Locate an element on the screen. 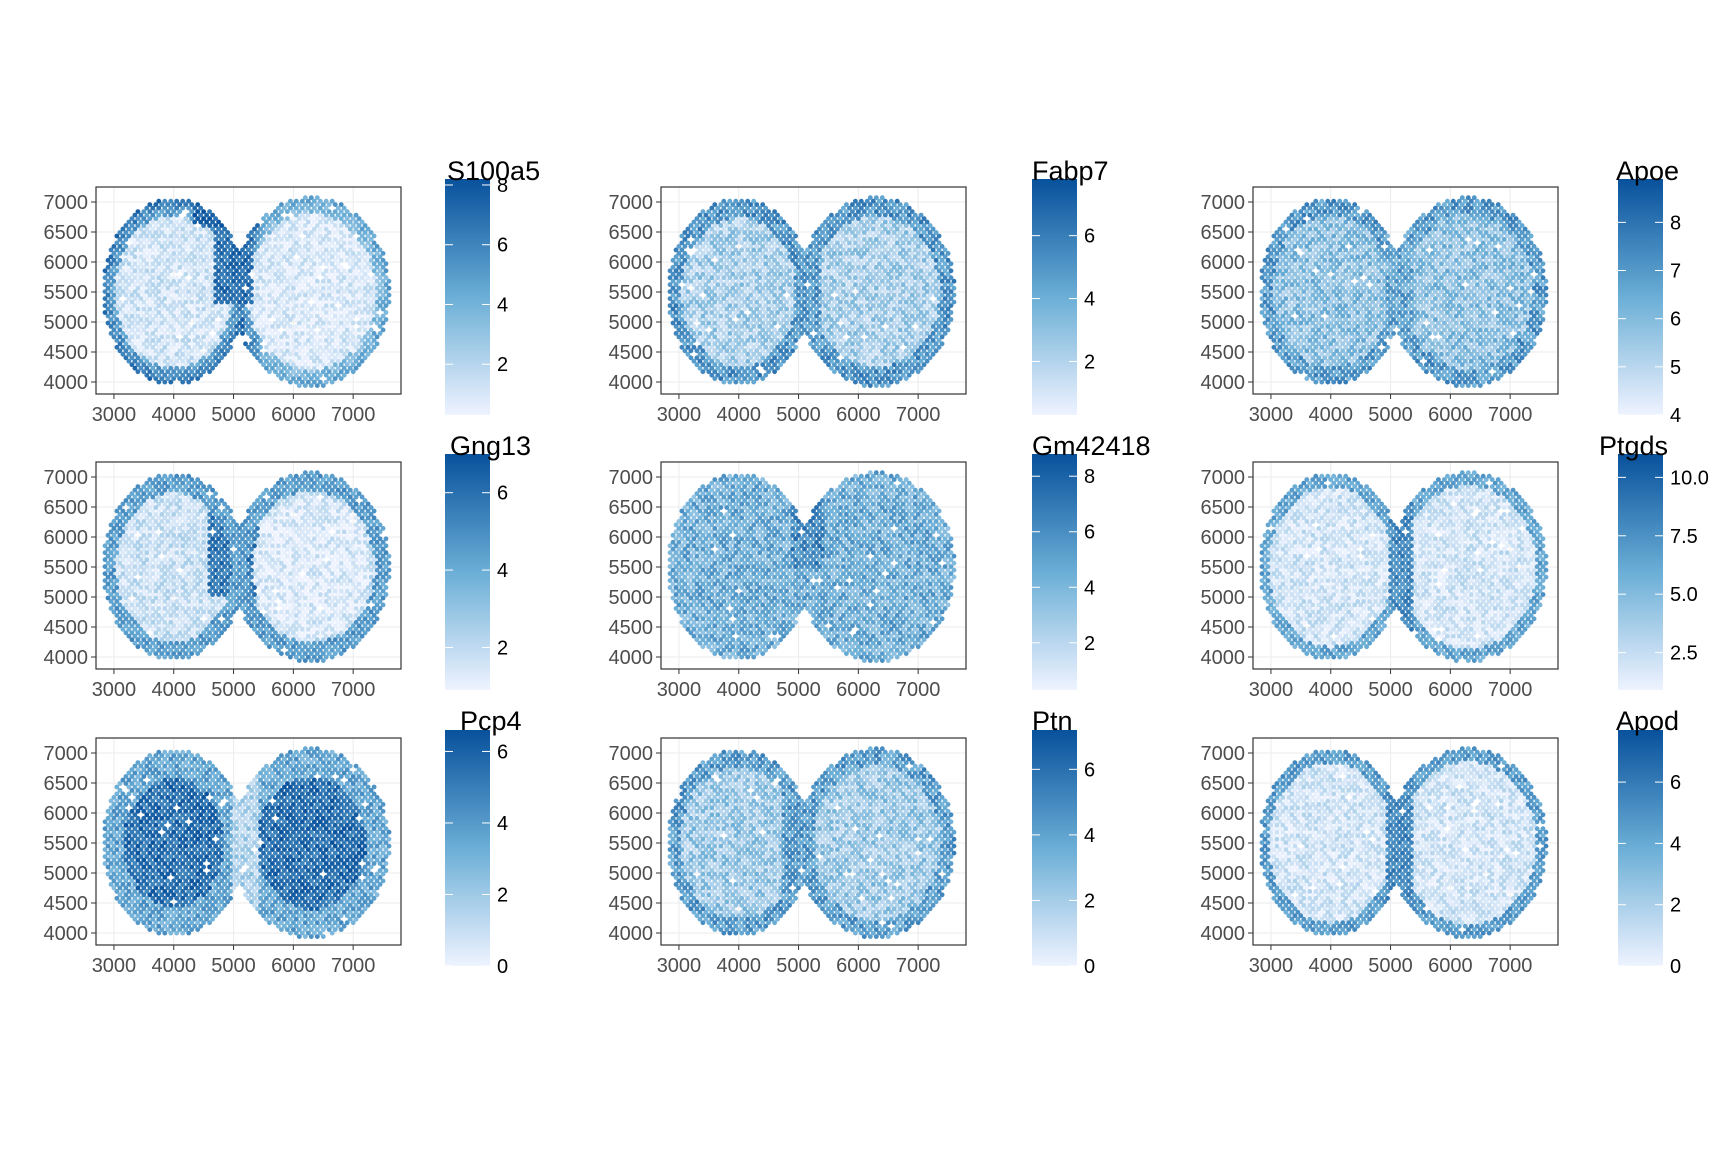 This screenshot has width=1728, height=1152. legend-title: Fabp7 is located at coordinates (1070, 171).